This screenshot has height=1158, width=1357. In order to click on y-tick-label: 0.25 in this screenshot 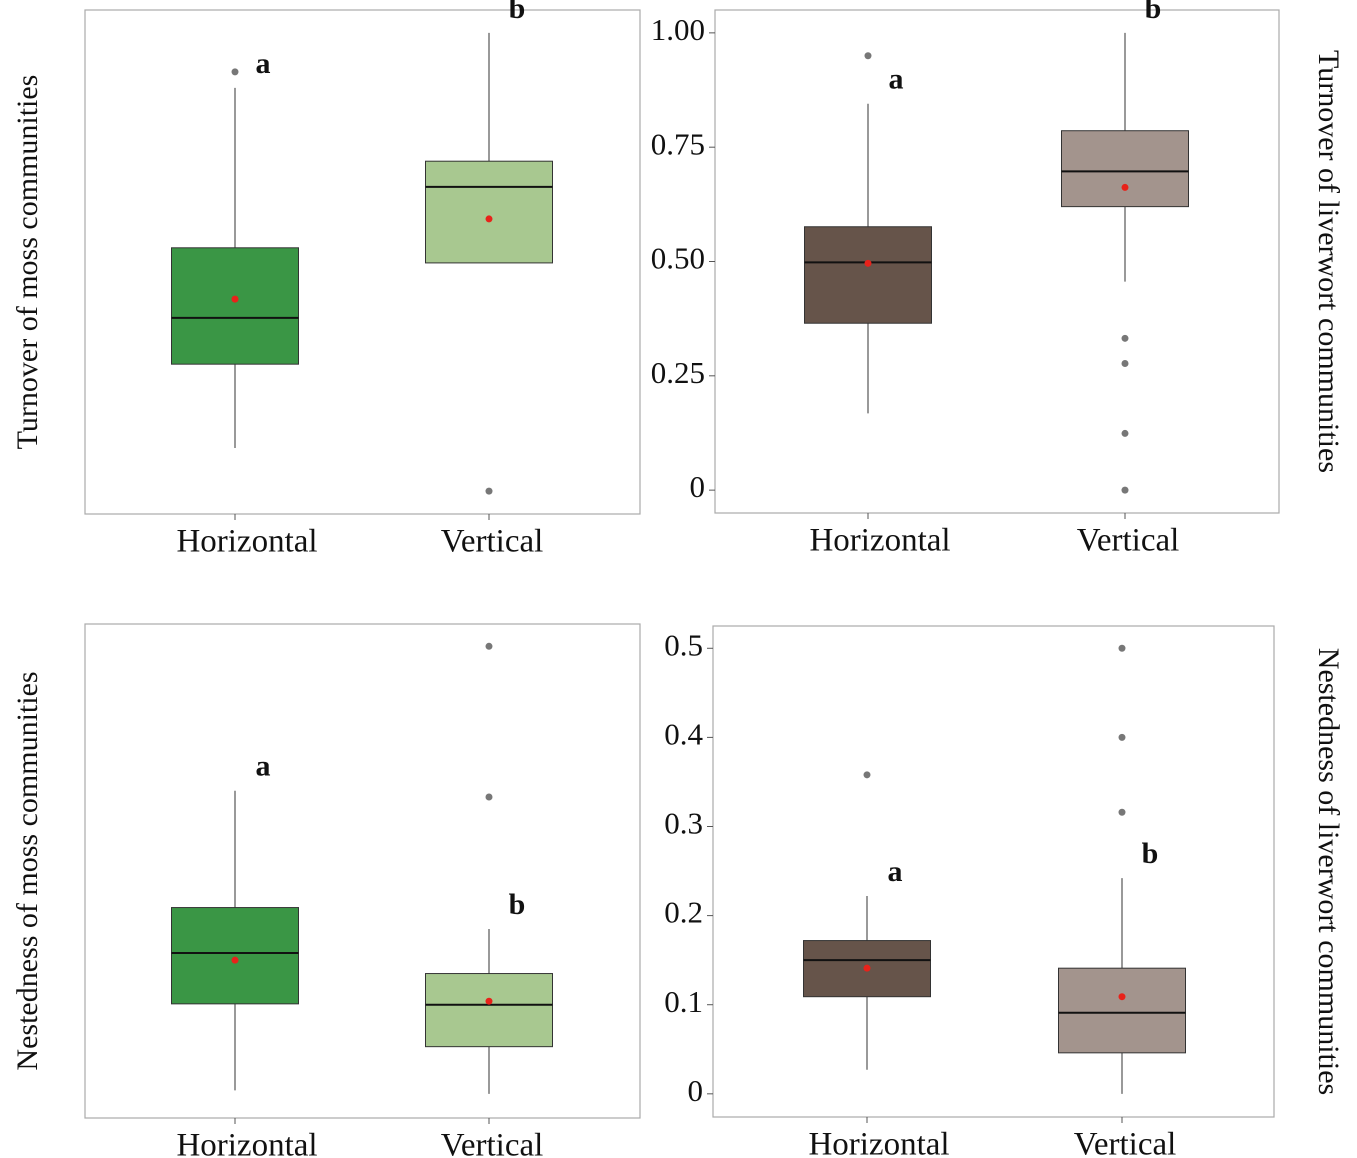, I will do `click(678, 372)`.